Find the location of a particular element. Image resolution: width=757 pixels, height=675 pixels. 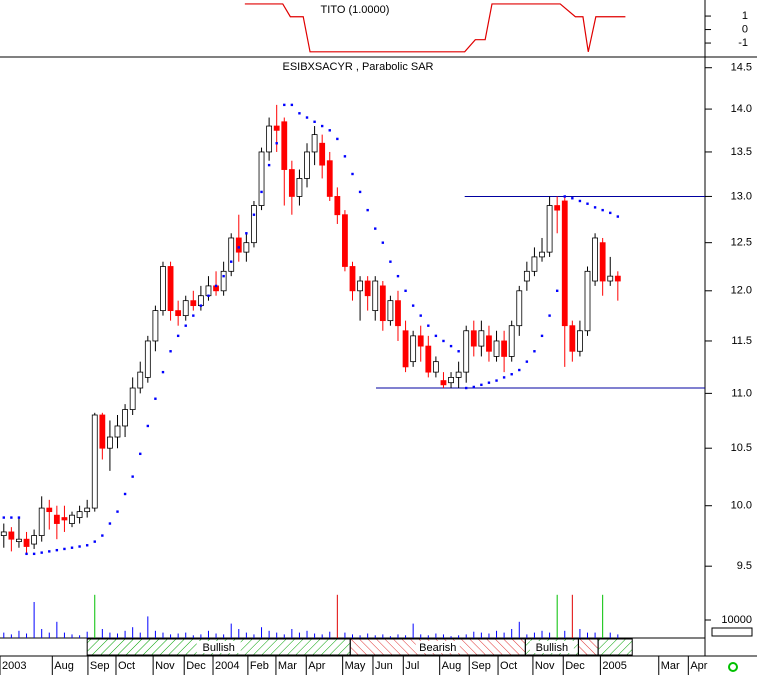

y-tick-label: 10.0 is located at coordinates (741, 506).